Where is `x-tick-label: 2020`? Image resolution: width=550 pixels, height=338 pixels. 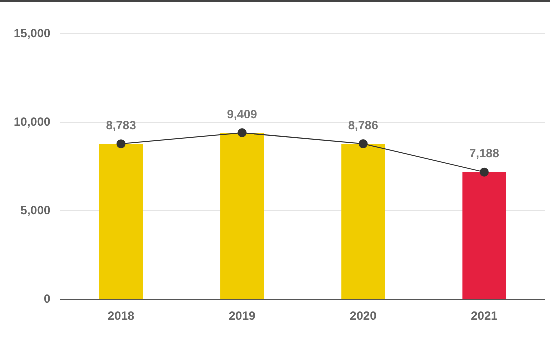
x-tick-label: 2020 is located at coordinates (364, 316).